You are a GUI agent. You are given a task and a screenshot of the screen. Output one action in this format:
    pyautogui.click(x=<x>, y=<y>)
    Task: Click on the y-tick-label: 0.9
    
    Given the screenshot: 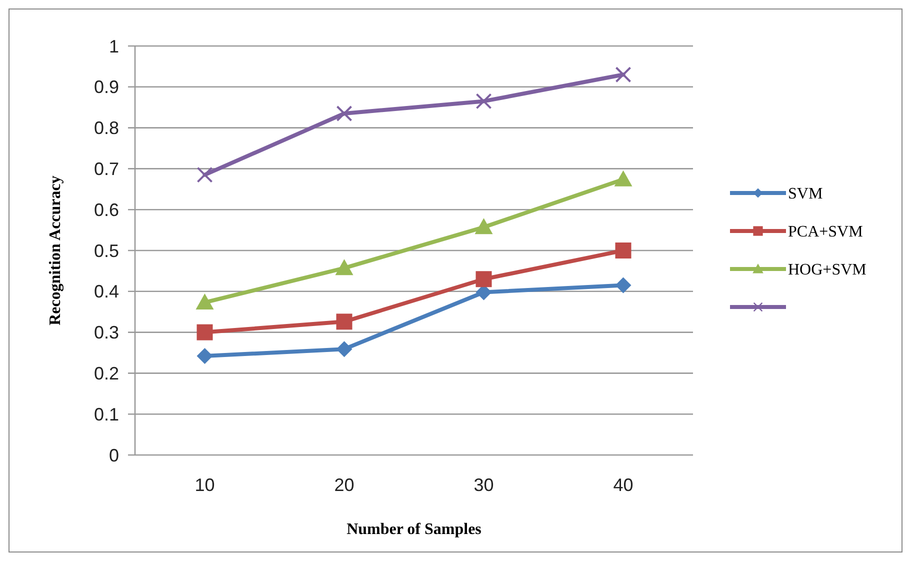 What is the action you would take?
    pyautogui.click(x=106, y=87)
    